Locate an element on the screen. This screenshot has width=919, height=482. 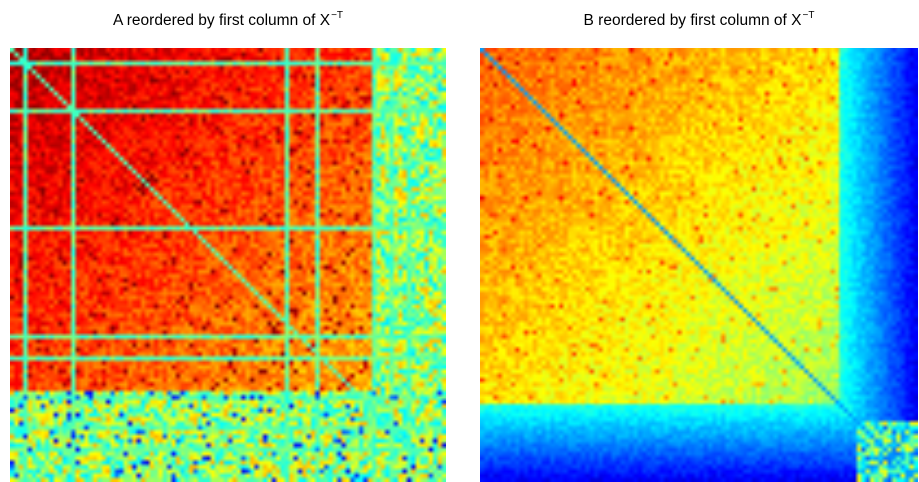
chart-title-b: B reordered by first column of X−T is located at coordinates (699, 19).